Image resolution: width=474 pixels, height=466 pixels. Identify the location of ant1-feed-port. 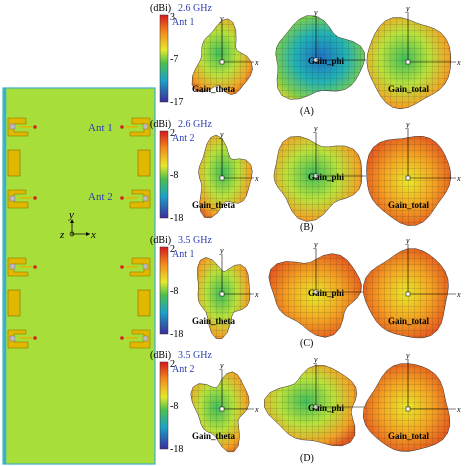
(122, 127).